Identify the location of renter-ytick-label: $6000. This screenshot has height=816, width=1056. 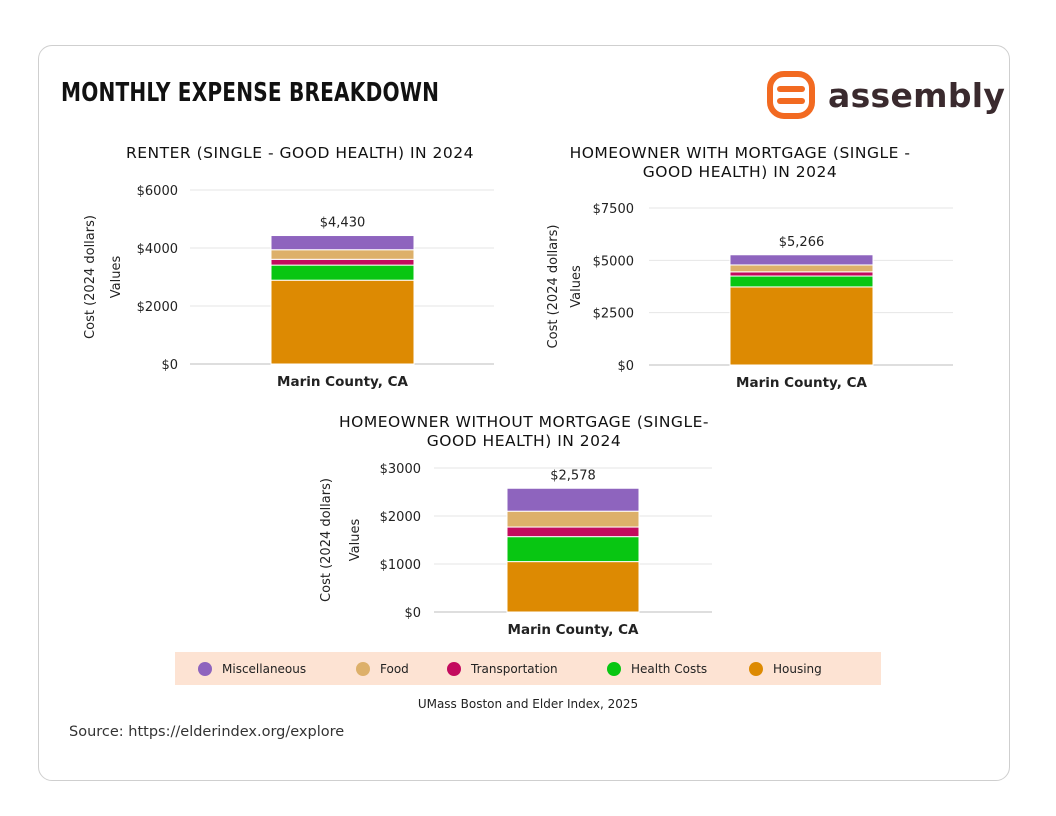
(157, 191).